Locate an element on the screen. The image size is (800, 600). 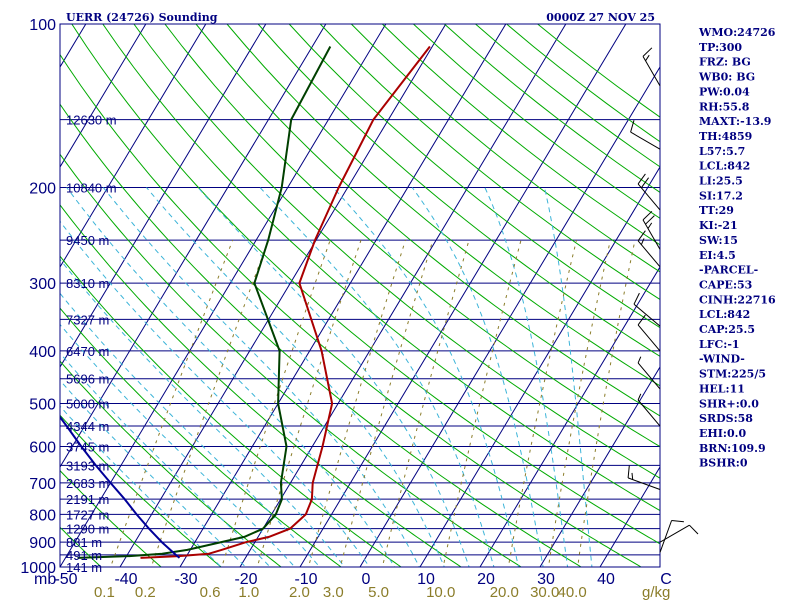
mixing-ratio-tick-label: 0.6 is located at coordinates (210, 592).